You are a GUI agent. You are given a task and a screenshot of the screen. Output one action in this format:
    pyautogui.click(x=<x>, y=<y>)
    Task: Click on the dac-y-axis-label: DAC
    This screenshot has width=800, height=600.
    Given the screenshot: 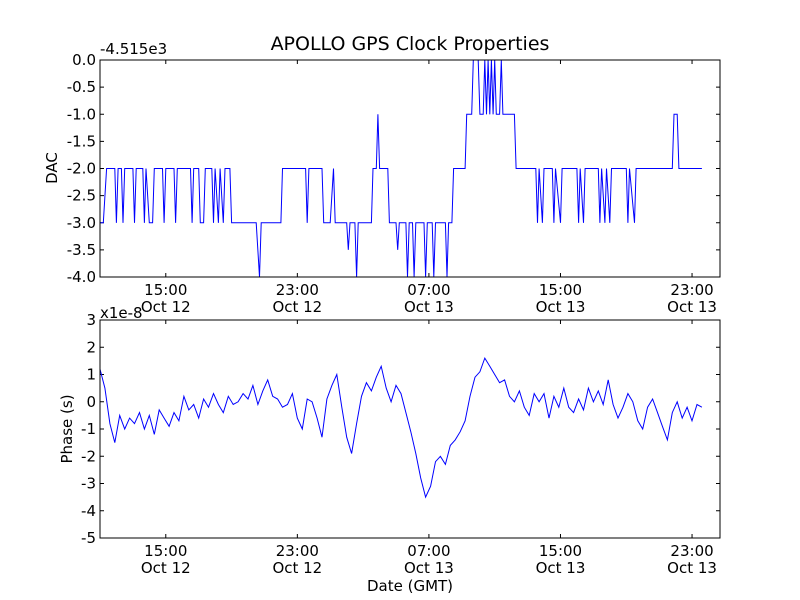 What is the action you would take?
    pyautogui.click(x=52, y=168)
    